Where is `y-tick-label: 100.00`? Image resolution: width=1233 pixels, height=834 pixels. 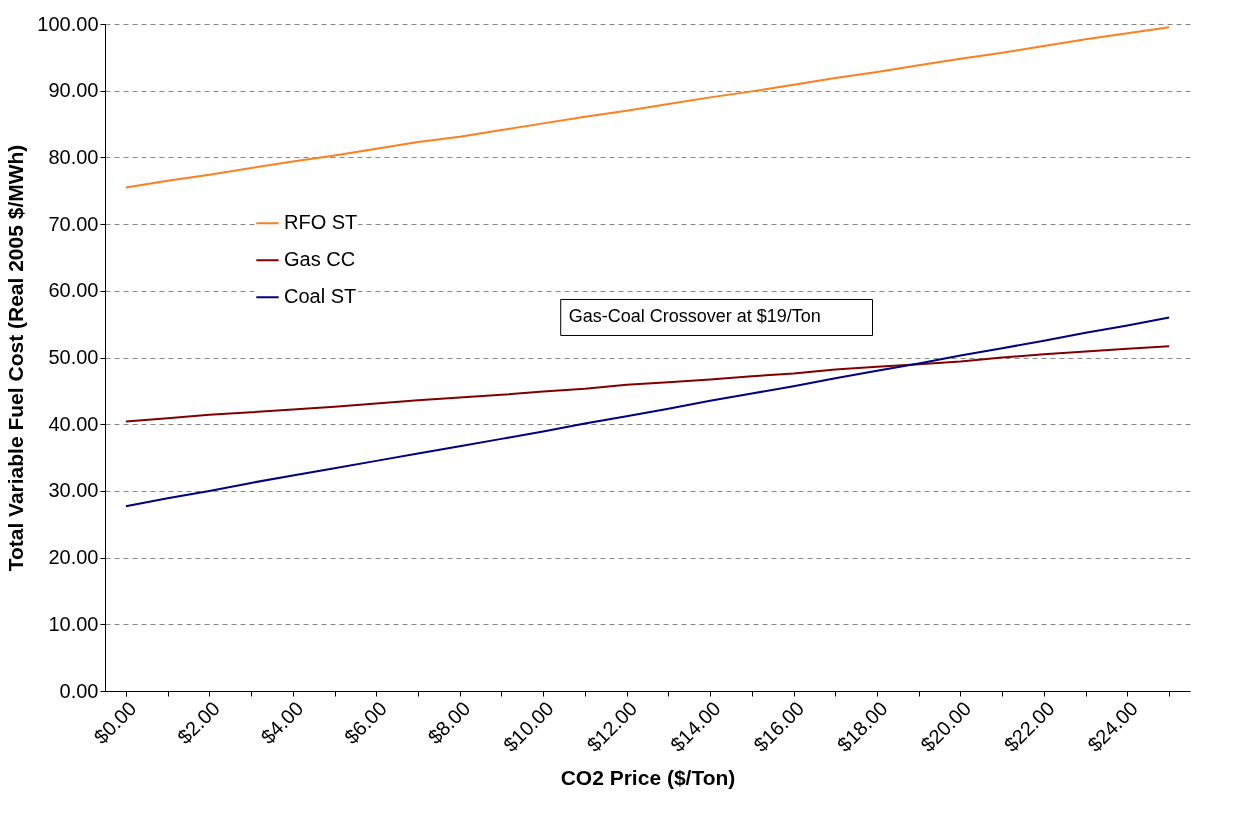
y-tick-label: 100.00 is located at coordinates (68, 23).